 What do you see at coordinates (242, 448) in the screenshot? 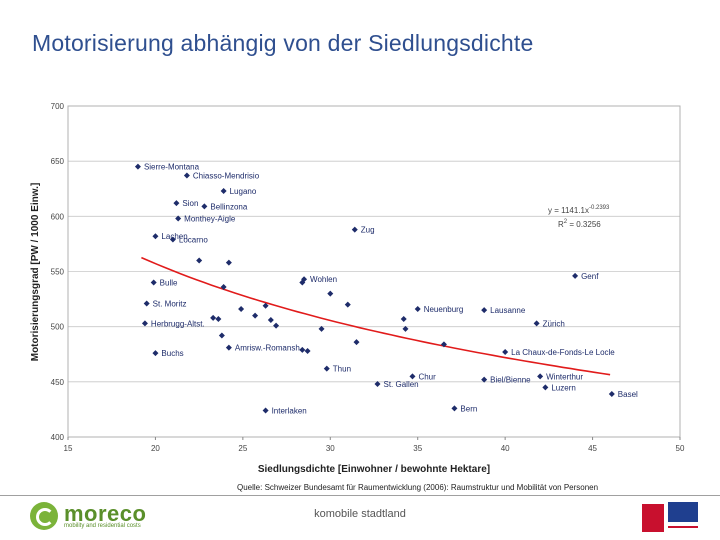
I see `x-tick-label: 25` at bounding box center [242, 448].